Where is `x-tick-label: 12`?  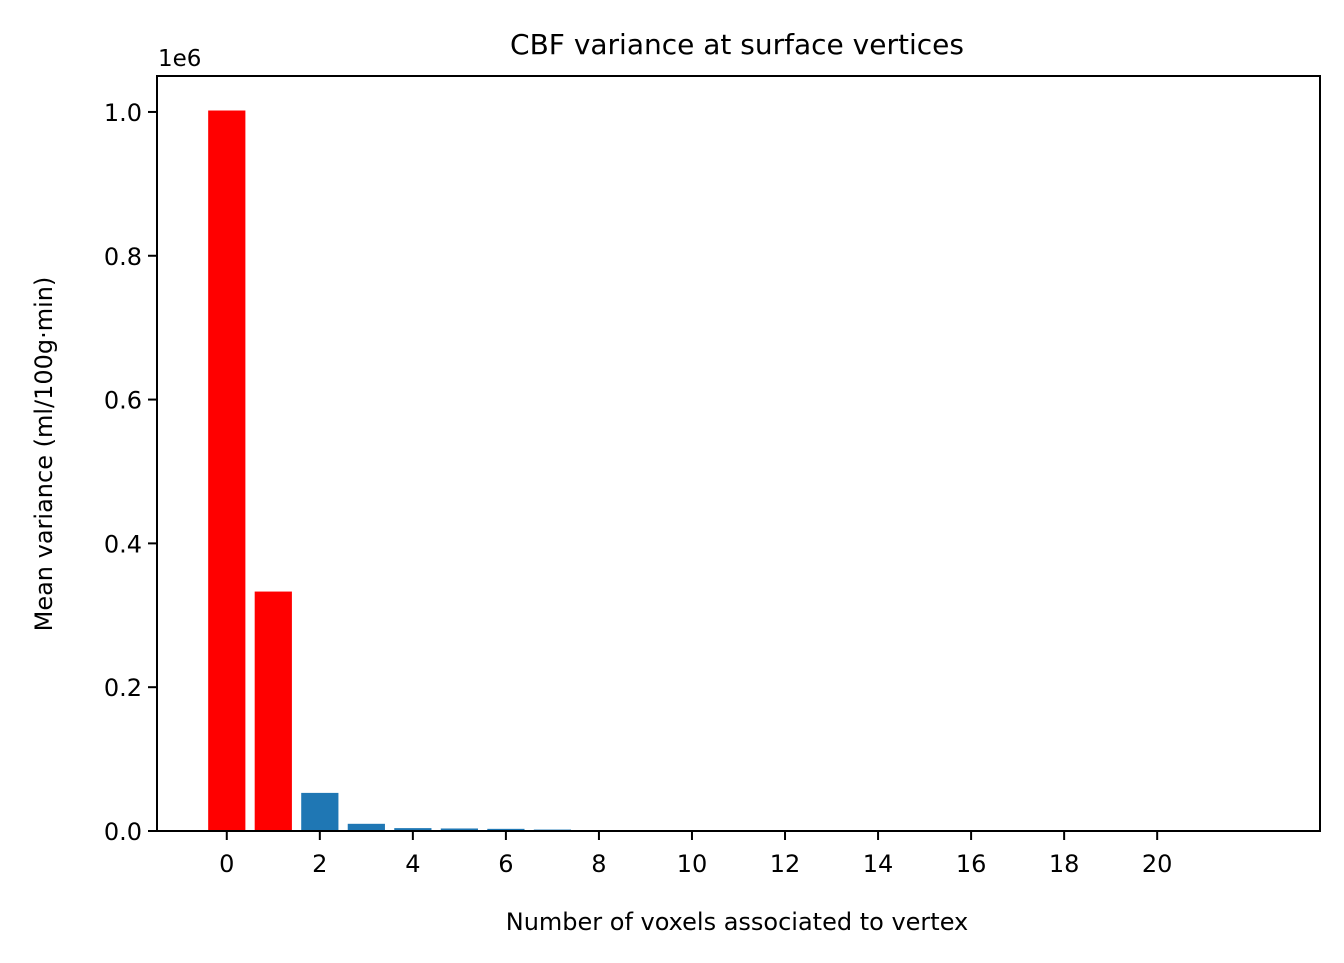 x-tick-label: 12 is located at coordinates (785, 864).